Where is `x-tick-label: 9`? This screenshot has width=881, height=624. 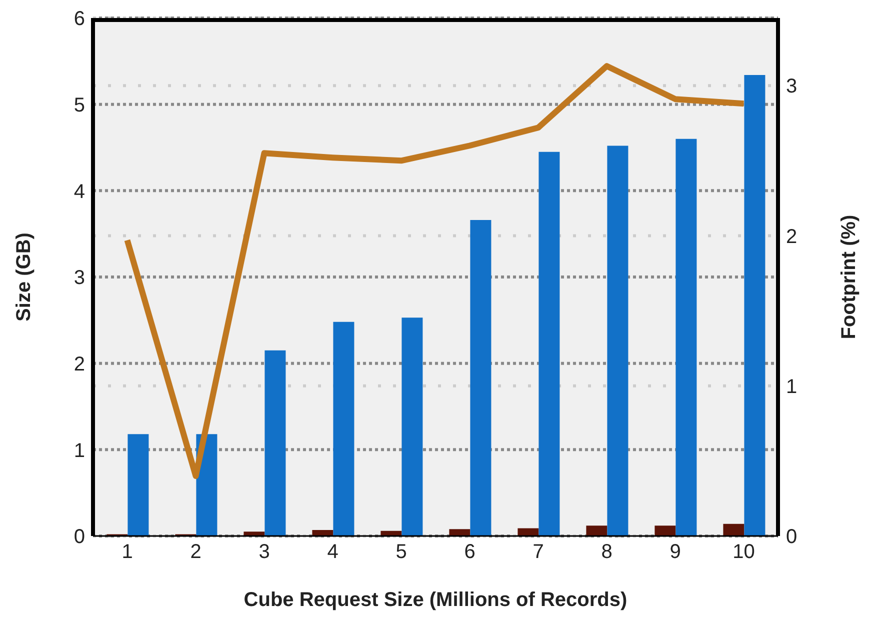 x-tick-label: 9 is located at coordinates (675, 552).